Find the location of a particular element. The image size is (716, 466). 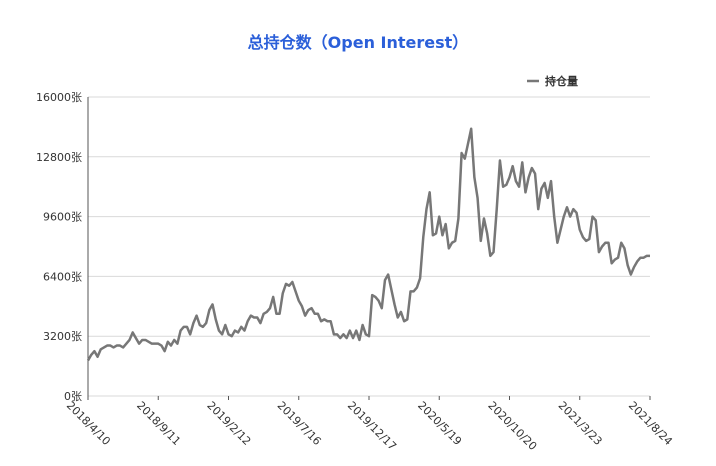

x-tick-label: 2019/7/16 is located at coordinates (299, 423).